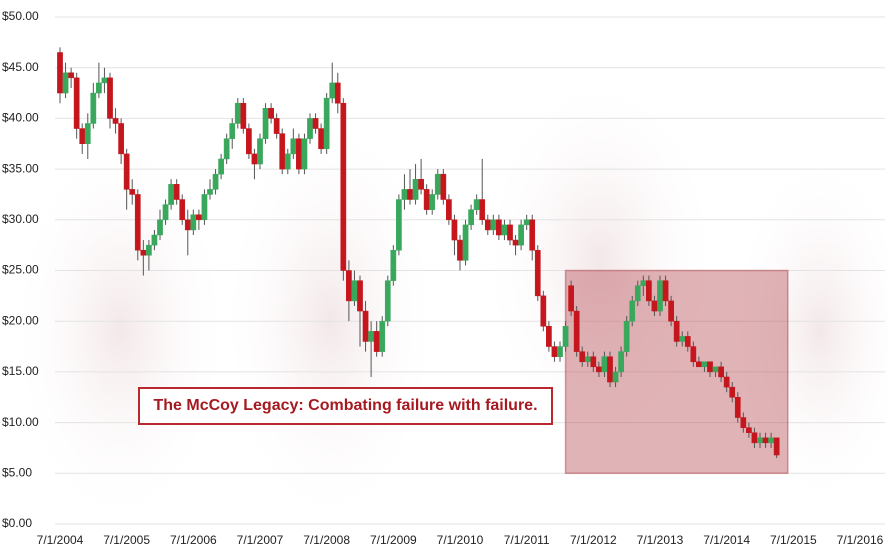 This screenshot has height=559, width=888. I want to click on y-tick-label: $25.00, so click(20, 270).